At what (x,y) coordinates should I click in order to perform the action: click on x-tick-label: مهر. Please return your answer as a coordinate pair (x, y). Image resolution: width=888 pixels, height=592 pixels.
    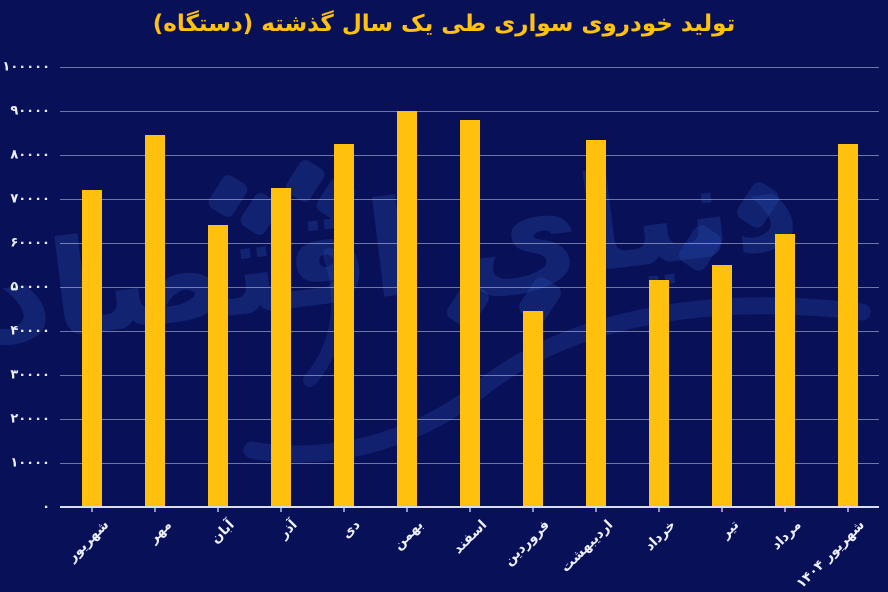
    Looking at the image, I should click on (160, 532).